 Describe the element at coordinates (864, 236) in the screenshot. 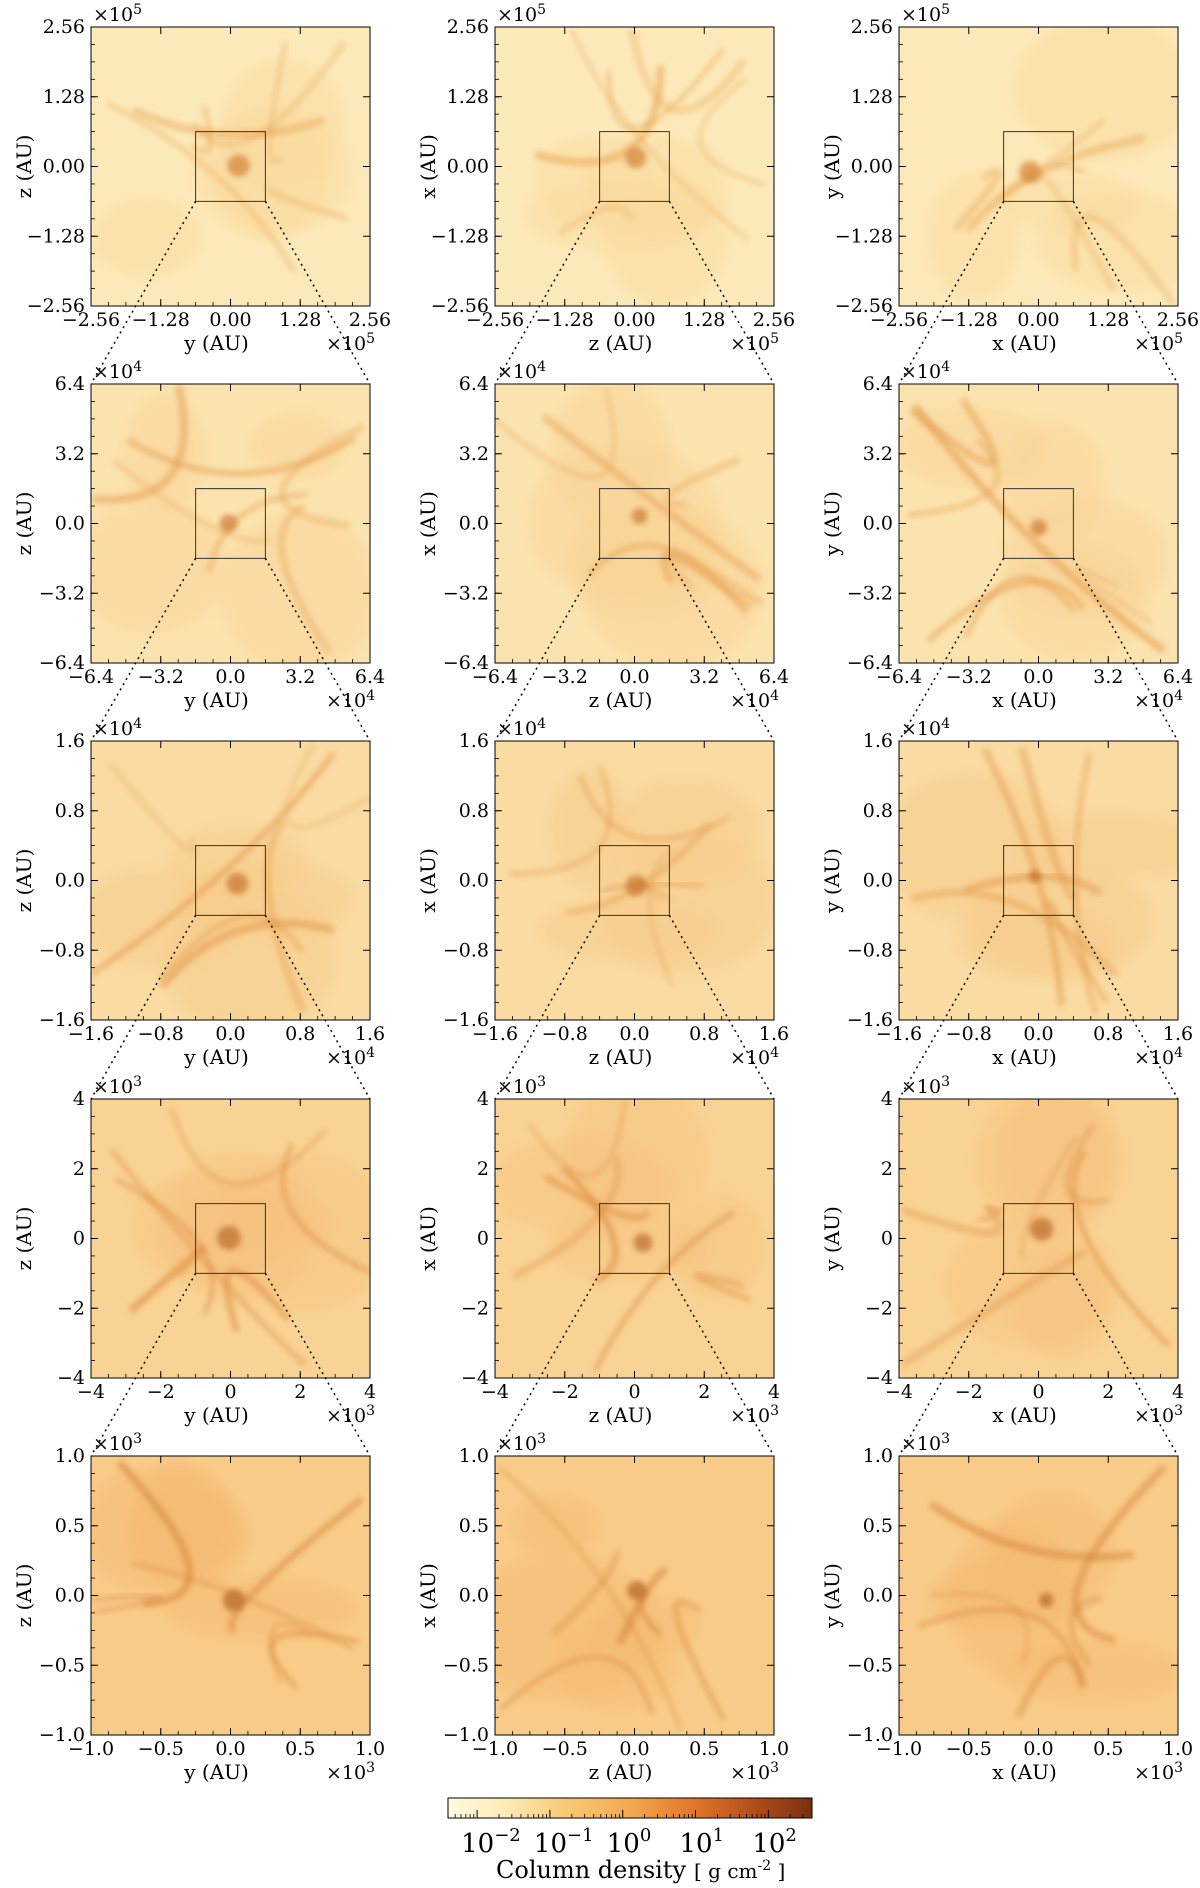

I see `y-tick-label: −1.28` at that location.